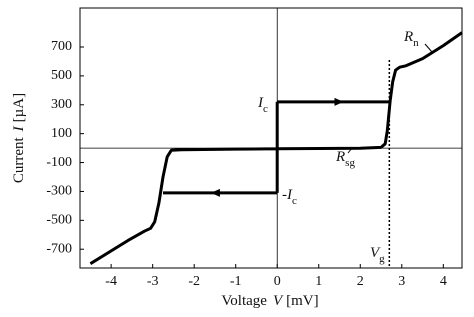 This screenshot has width=474, height=317. I want to click on annotation: Rn, so click(411, 38).